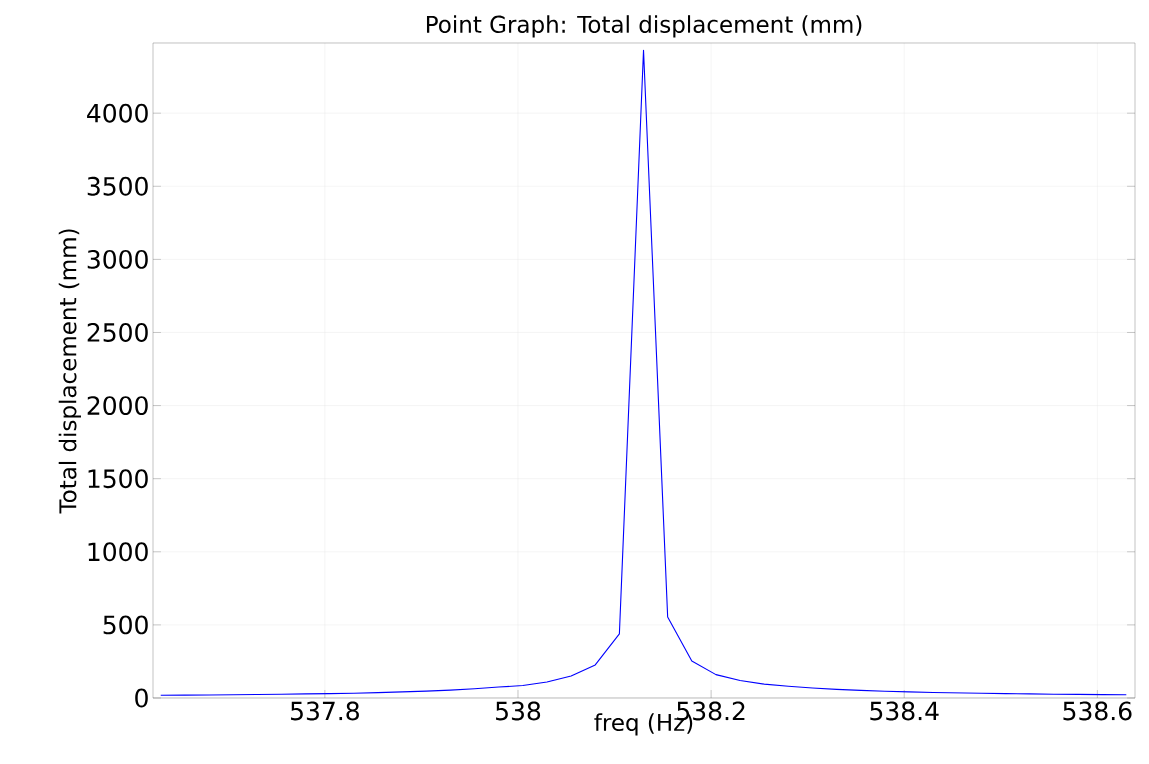  What do you see at coordinates (117, 186) in the screenshot?
I see `y-tick-label: 3500` at bounding box center [117, 186].